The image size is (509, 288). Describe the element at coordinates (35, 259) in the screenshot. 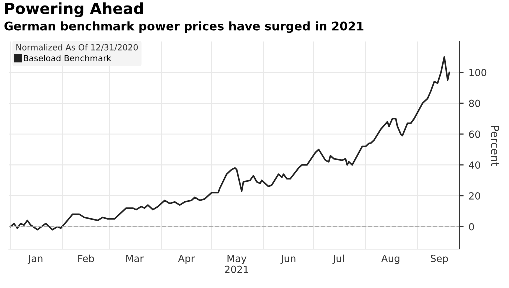

I see `x-tick-label: Jan` at that location.